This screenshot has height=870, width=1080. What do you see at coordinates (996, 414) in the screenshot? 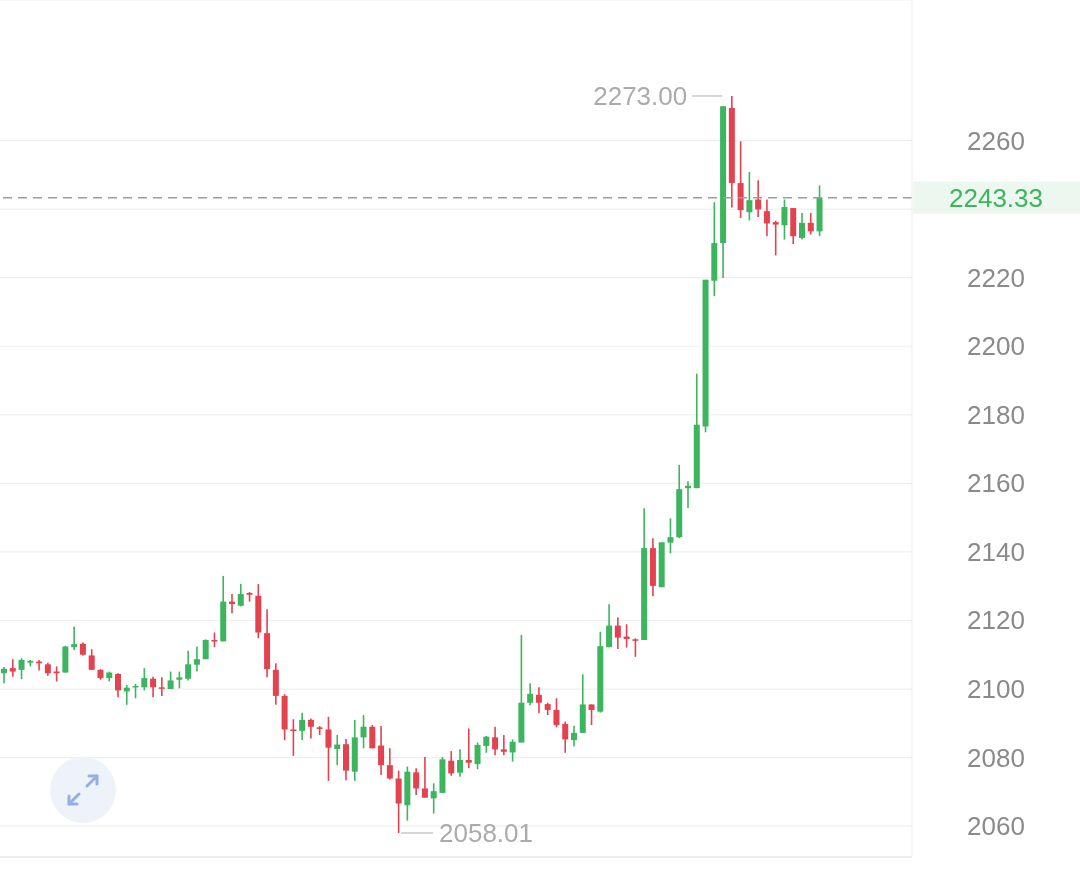
I see `y-tick-label: 2180` at bounding box center [996, 414].